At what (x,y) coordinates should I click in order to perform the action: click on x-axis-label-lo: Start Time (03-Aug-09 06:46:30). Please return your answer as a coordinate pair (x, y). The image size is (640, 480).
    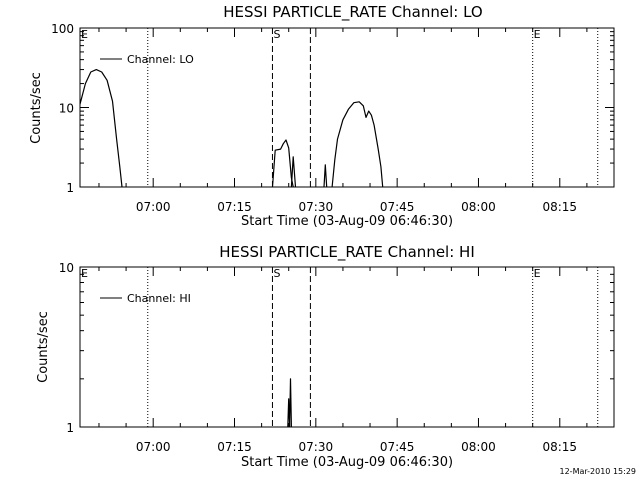
    Looking at the image, I should click on (347, 221).